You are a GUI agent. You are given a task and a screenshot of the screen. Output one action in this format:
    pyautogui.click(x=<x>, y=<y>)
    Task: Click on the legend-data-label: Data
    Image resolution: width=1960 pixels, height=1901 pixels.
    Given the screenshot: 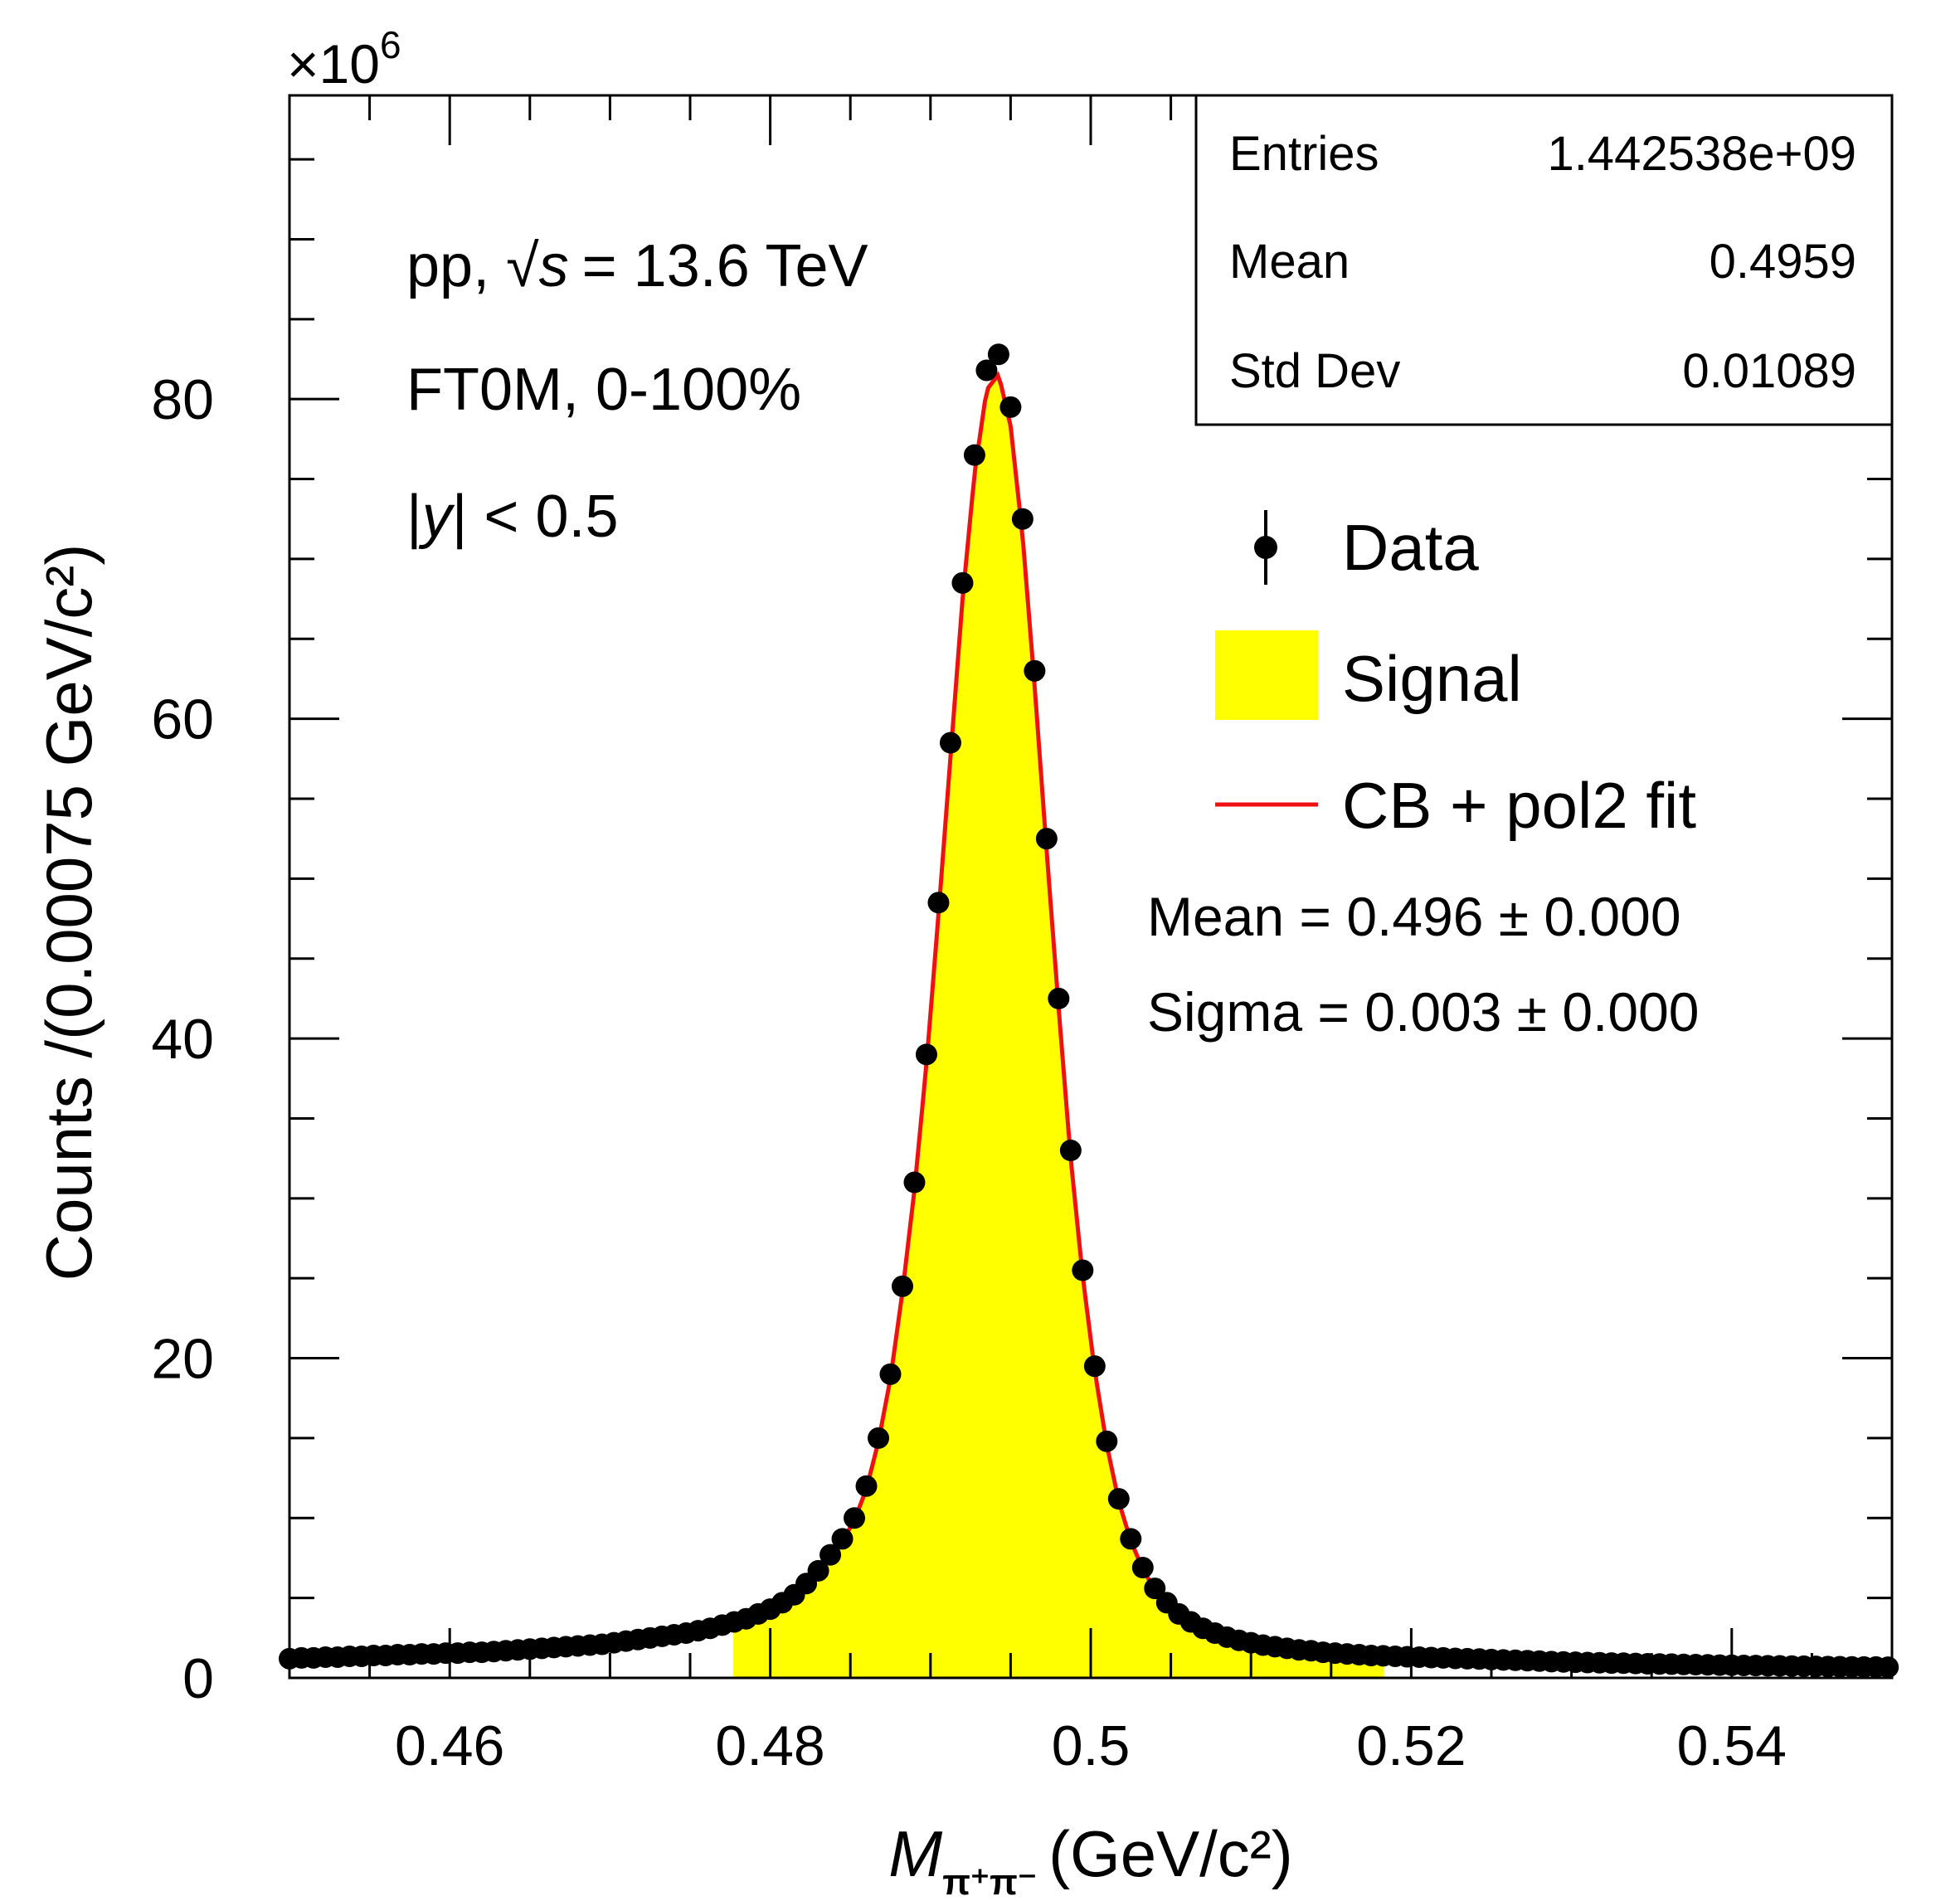 What is the action you would take?
    pyautogui.click(x=1410, y=548)
    